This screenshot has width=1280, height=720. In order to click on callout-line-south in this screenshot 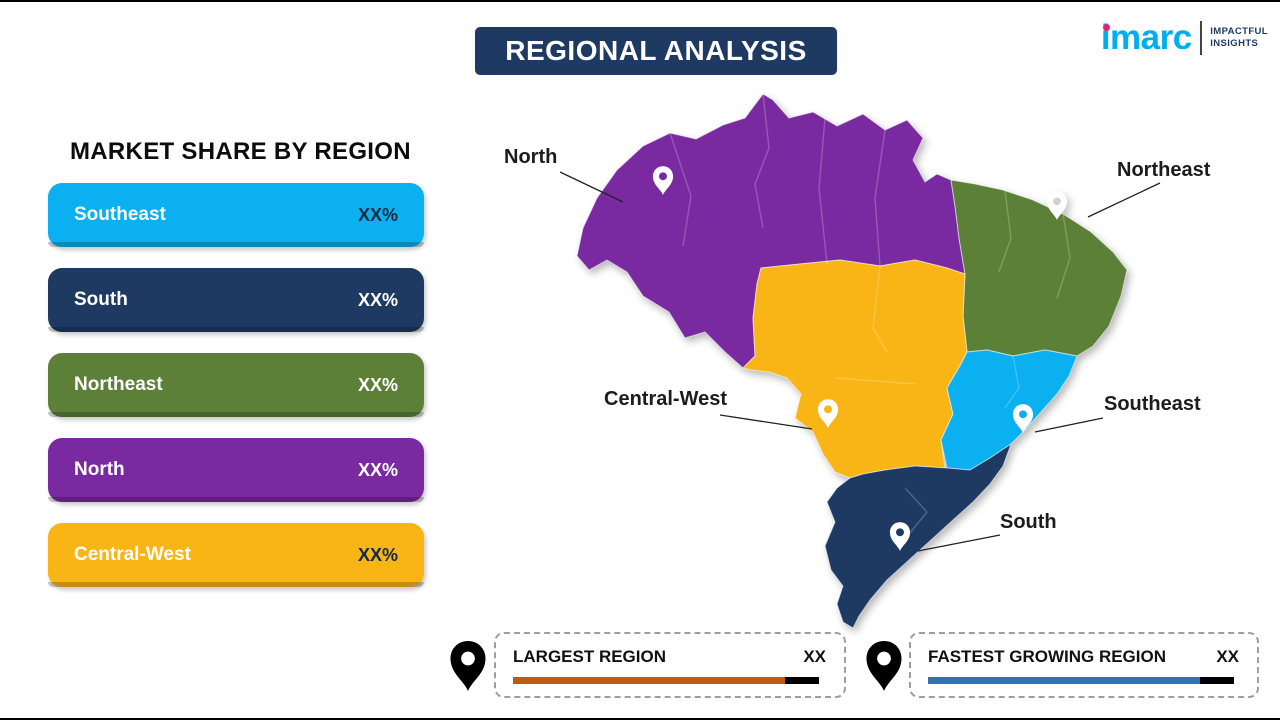, I will do `click(959, 543)`.